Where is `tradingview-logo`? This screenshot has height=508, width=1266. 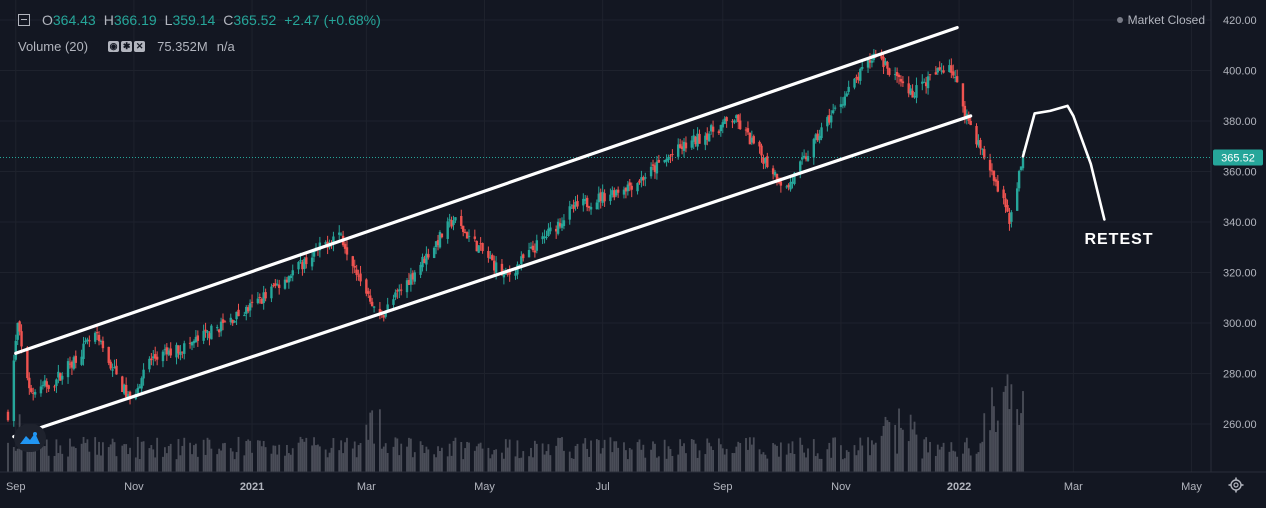 tradingview-logo is located at coordinates (30, 438).